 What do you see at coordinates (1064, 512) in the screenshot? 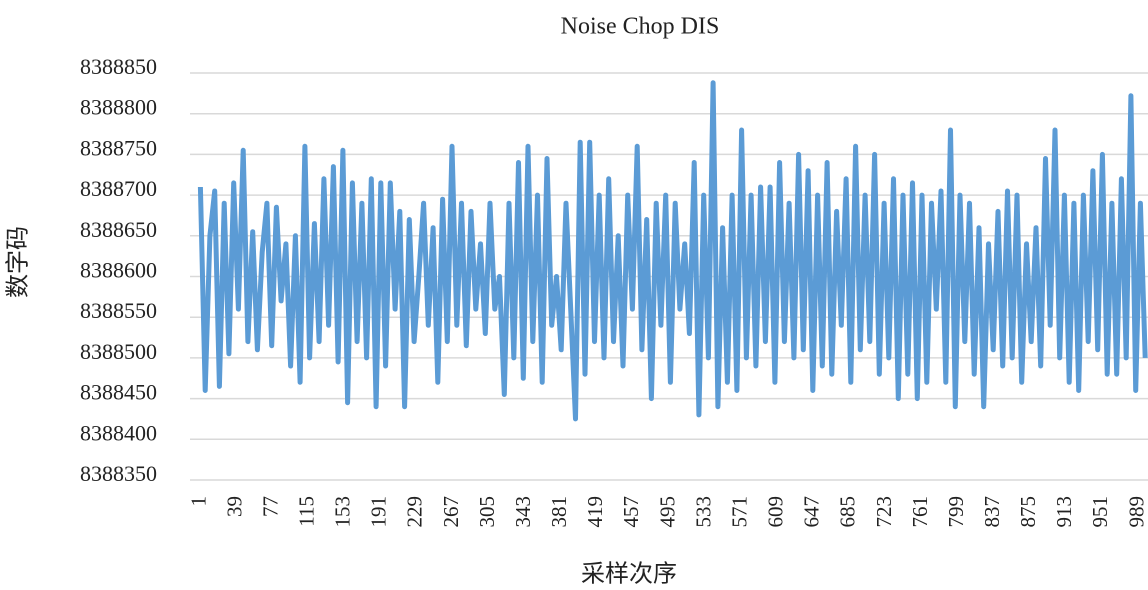
I see `x-tick-label: 913` at bounding box center [1064, 512].